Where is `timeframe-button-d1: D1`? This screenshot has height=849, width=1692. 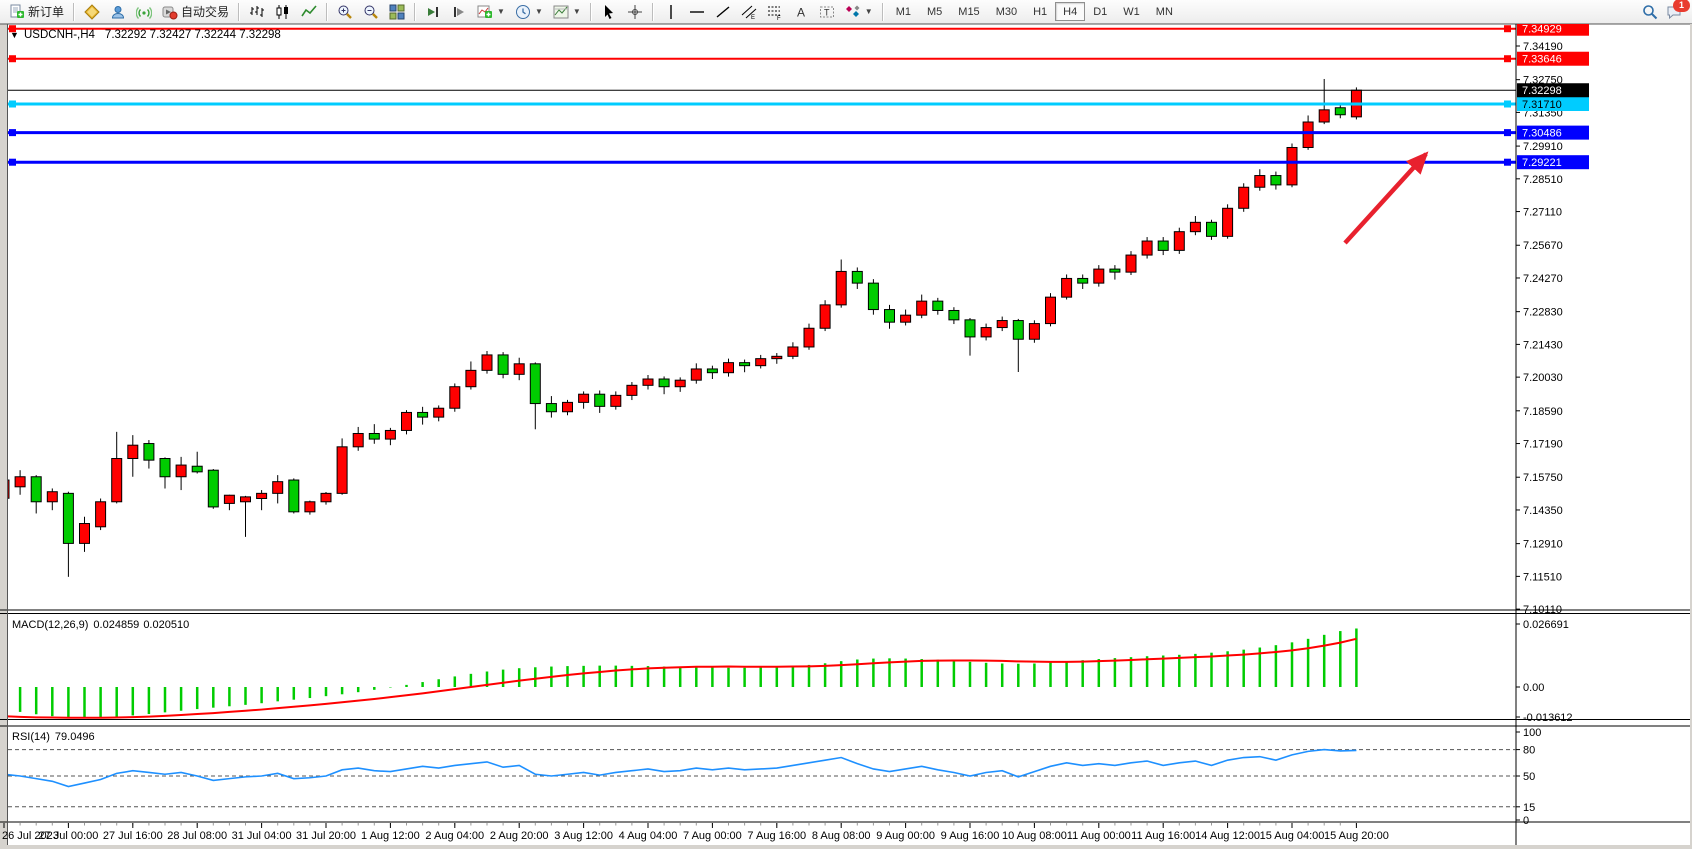
timeframe-button-d1: D1 is located at coordinates (1100, 11).